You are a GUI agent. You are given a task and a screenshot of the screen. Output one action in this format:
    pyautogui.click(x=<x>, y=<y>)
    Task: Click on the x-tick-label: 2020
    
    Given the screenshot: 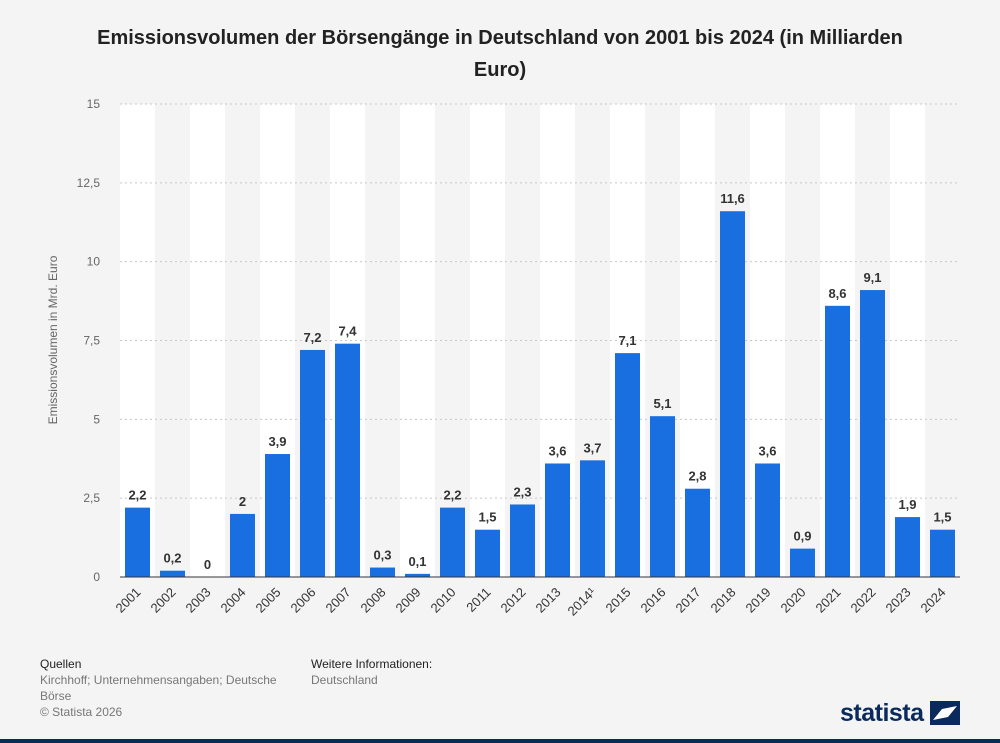 What is the action you would take?
    pyautogui.click(x=793, y=600)
    